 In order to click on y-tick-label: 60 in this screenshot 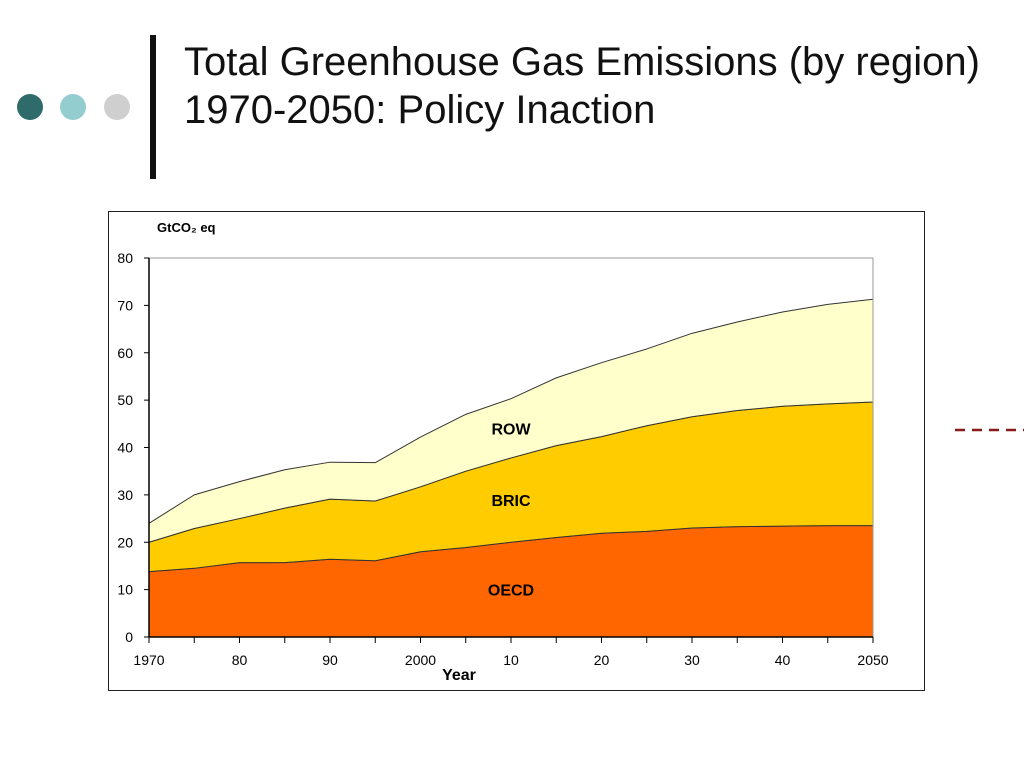, I will do `click(125, 353)`.